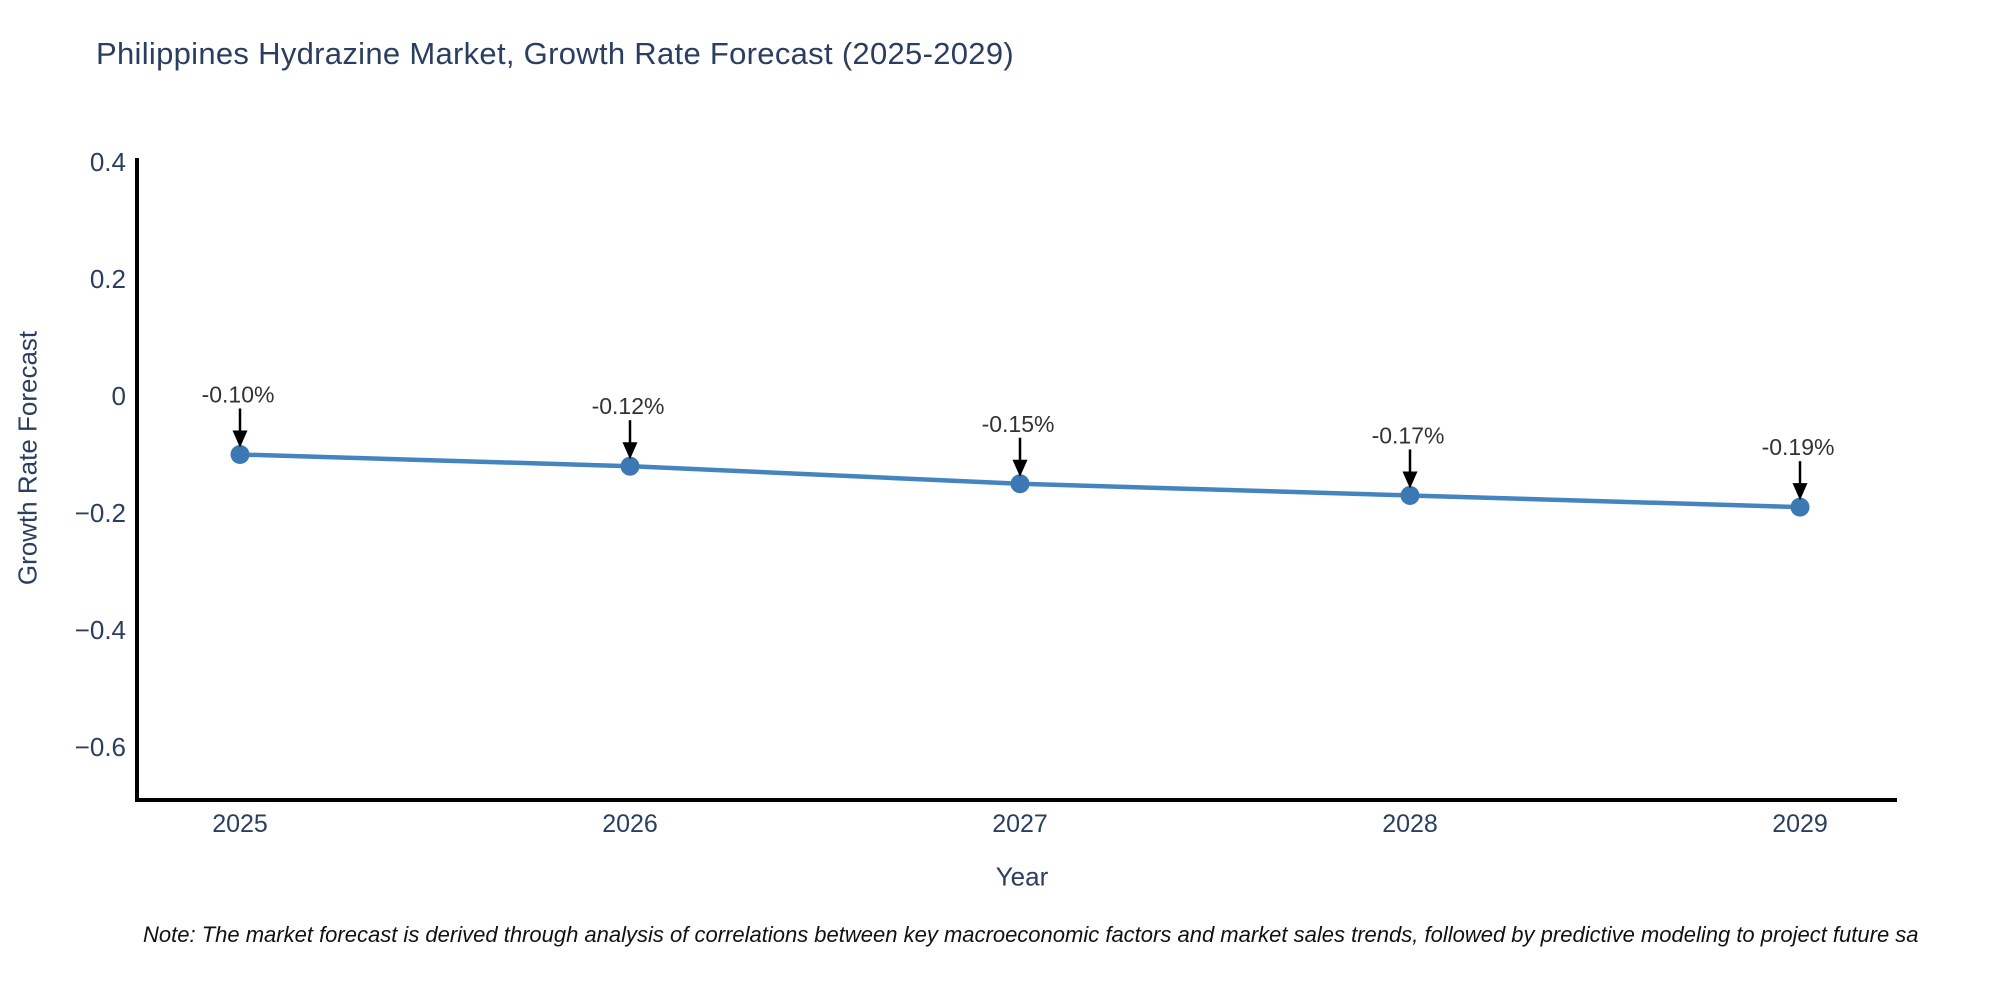 The height and width of the screenshot is (1000, 2000). What do you see at coordinates (100, 630) in the screenshot?
I see `y-tick-label: −0.4` at bounding box center [100, 630].